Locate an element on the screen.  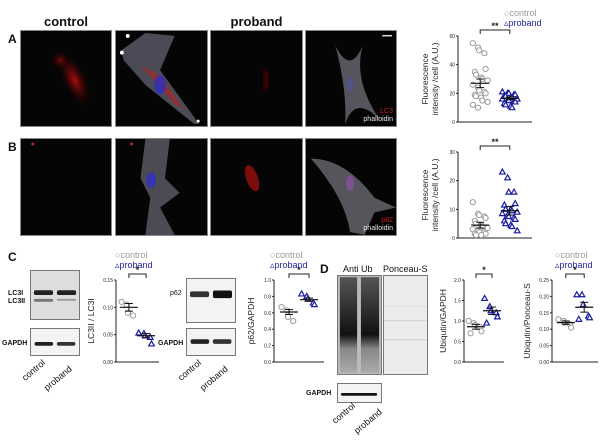
column-title-proband: proband is located at coordinates (256, 21).